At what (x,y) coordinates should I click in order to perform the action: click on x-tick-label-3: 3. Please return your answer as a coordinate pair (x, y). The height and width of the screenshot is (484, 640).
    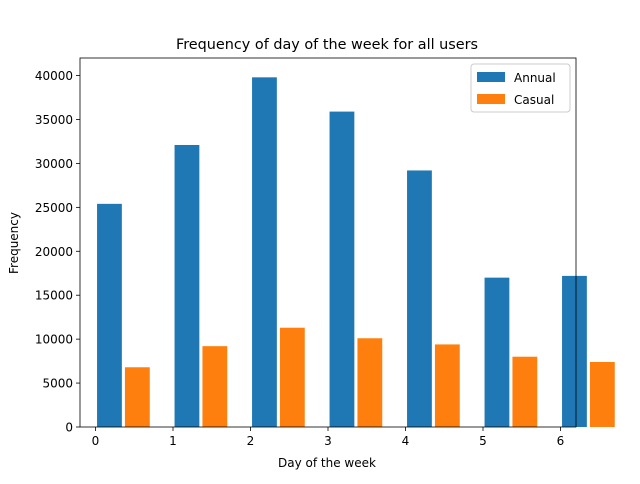
    Looking at the image, I should click on (328, 441).